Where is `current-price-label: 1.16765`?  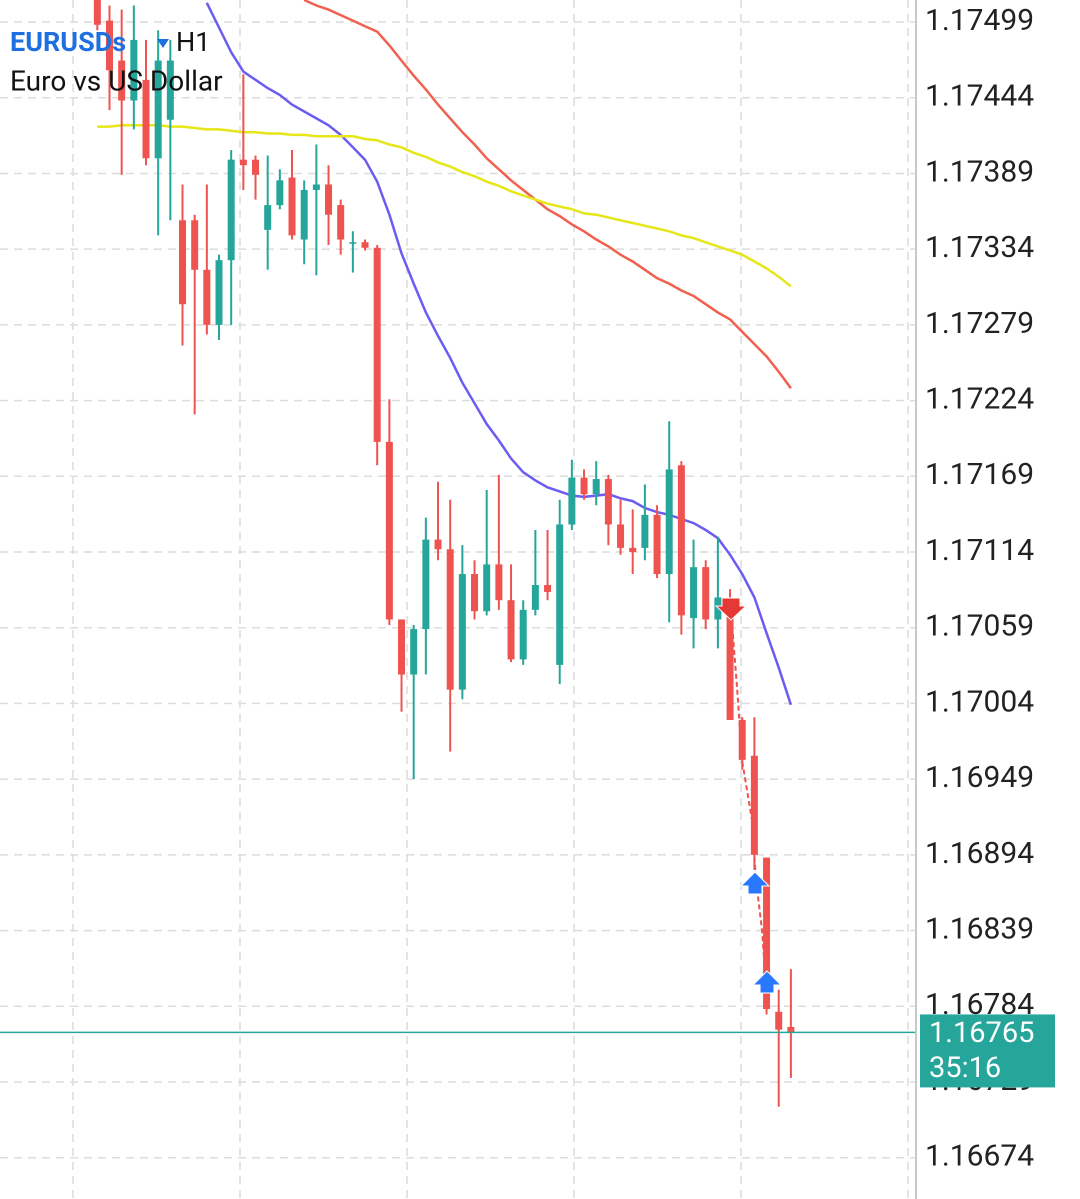
current-price-label: 1.16765 is located at coordinates (981, 1033).